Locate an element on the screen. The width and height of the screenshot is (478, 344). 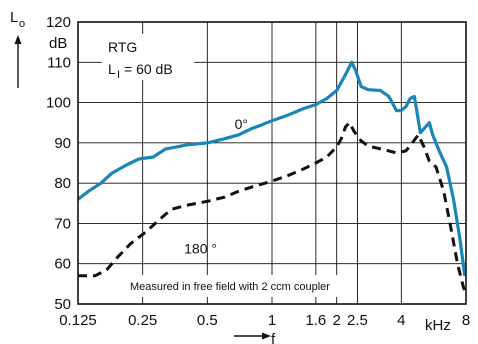
y-tick-label: 90 is located at coordinates (62, 143).